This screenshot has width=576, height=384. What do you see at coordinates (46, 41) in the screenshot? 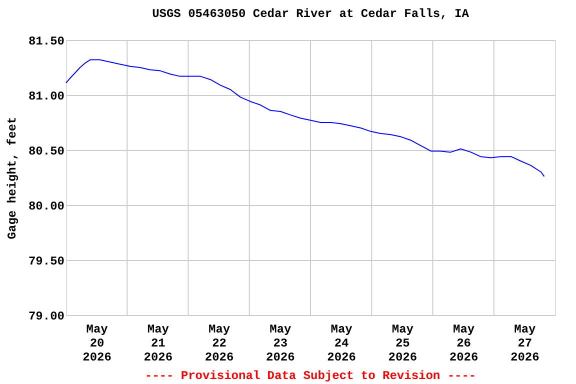
I see `y-tick-label: 81.50` at bounding box center [46, 41].